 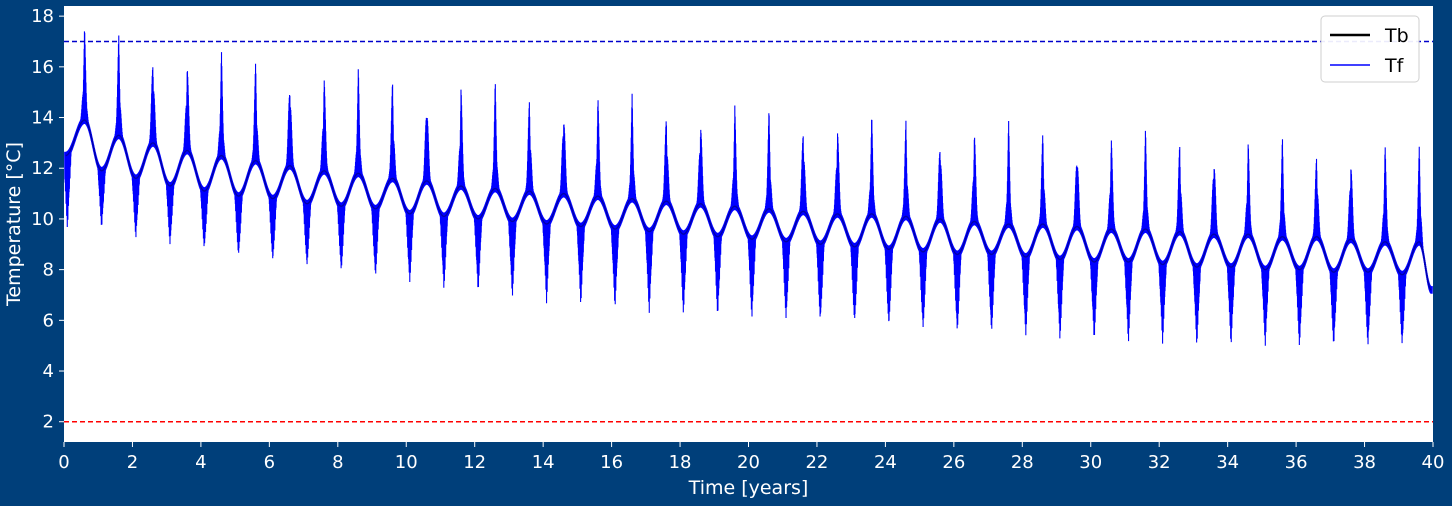 What do you see at coordinates (42, 67) in the screenshot?
I see `y-tick-label: 16` at bounding box center [42, 67].